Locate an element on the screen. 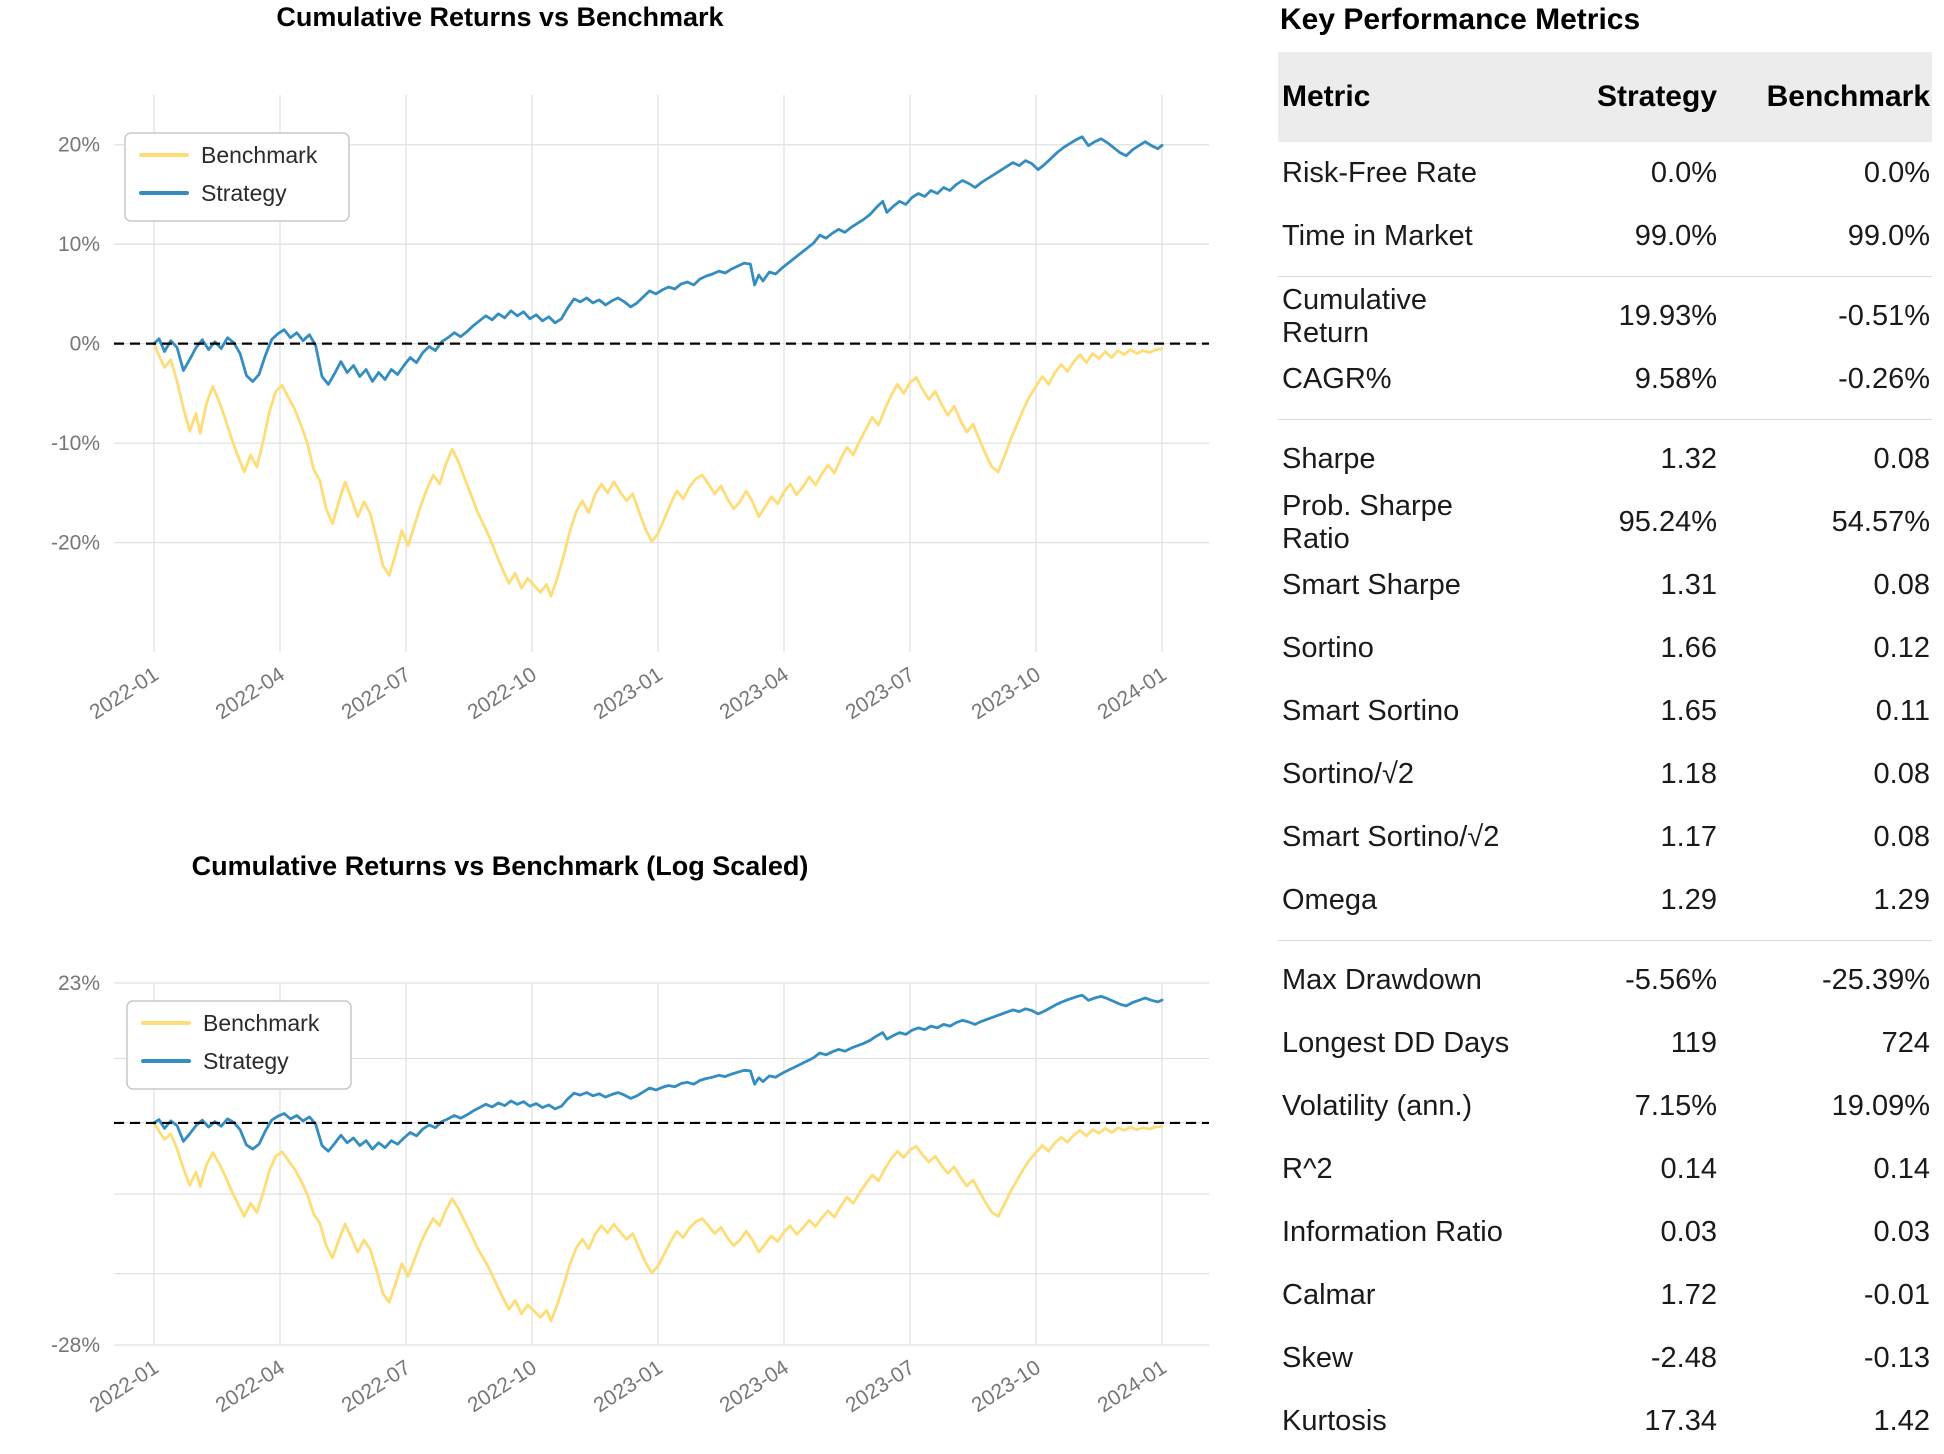  metrics-header-metric: Metric is located at coordinates (1326, 96).